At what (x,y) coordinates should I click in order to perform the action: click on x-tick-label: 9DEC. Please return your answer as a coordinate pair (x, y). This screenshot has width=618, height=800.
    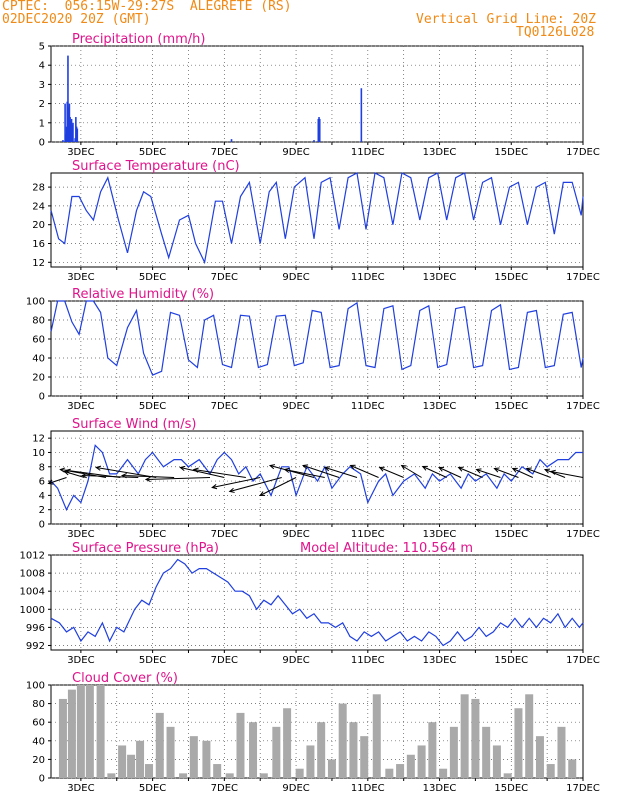
    Looking at the image, I should click on (295, 534).